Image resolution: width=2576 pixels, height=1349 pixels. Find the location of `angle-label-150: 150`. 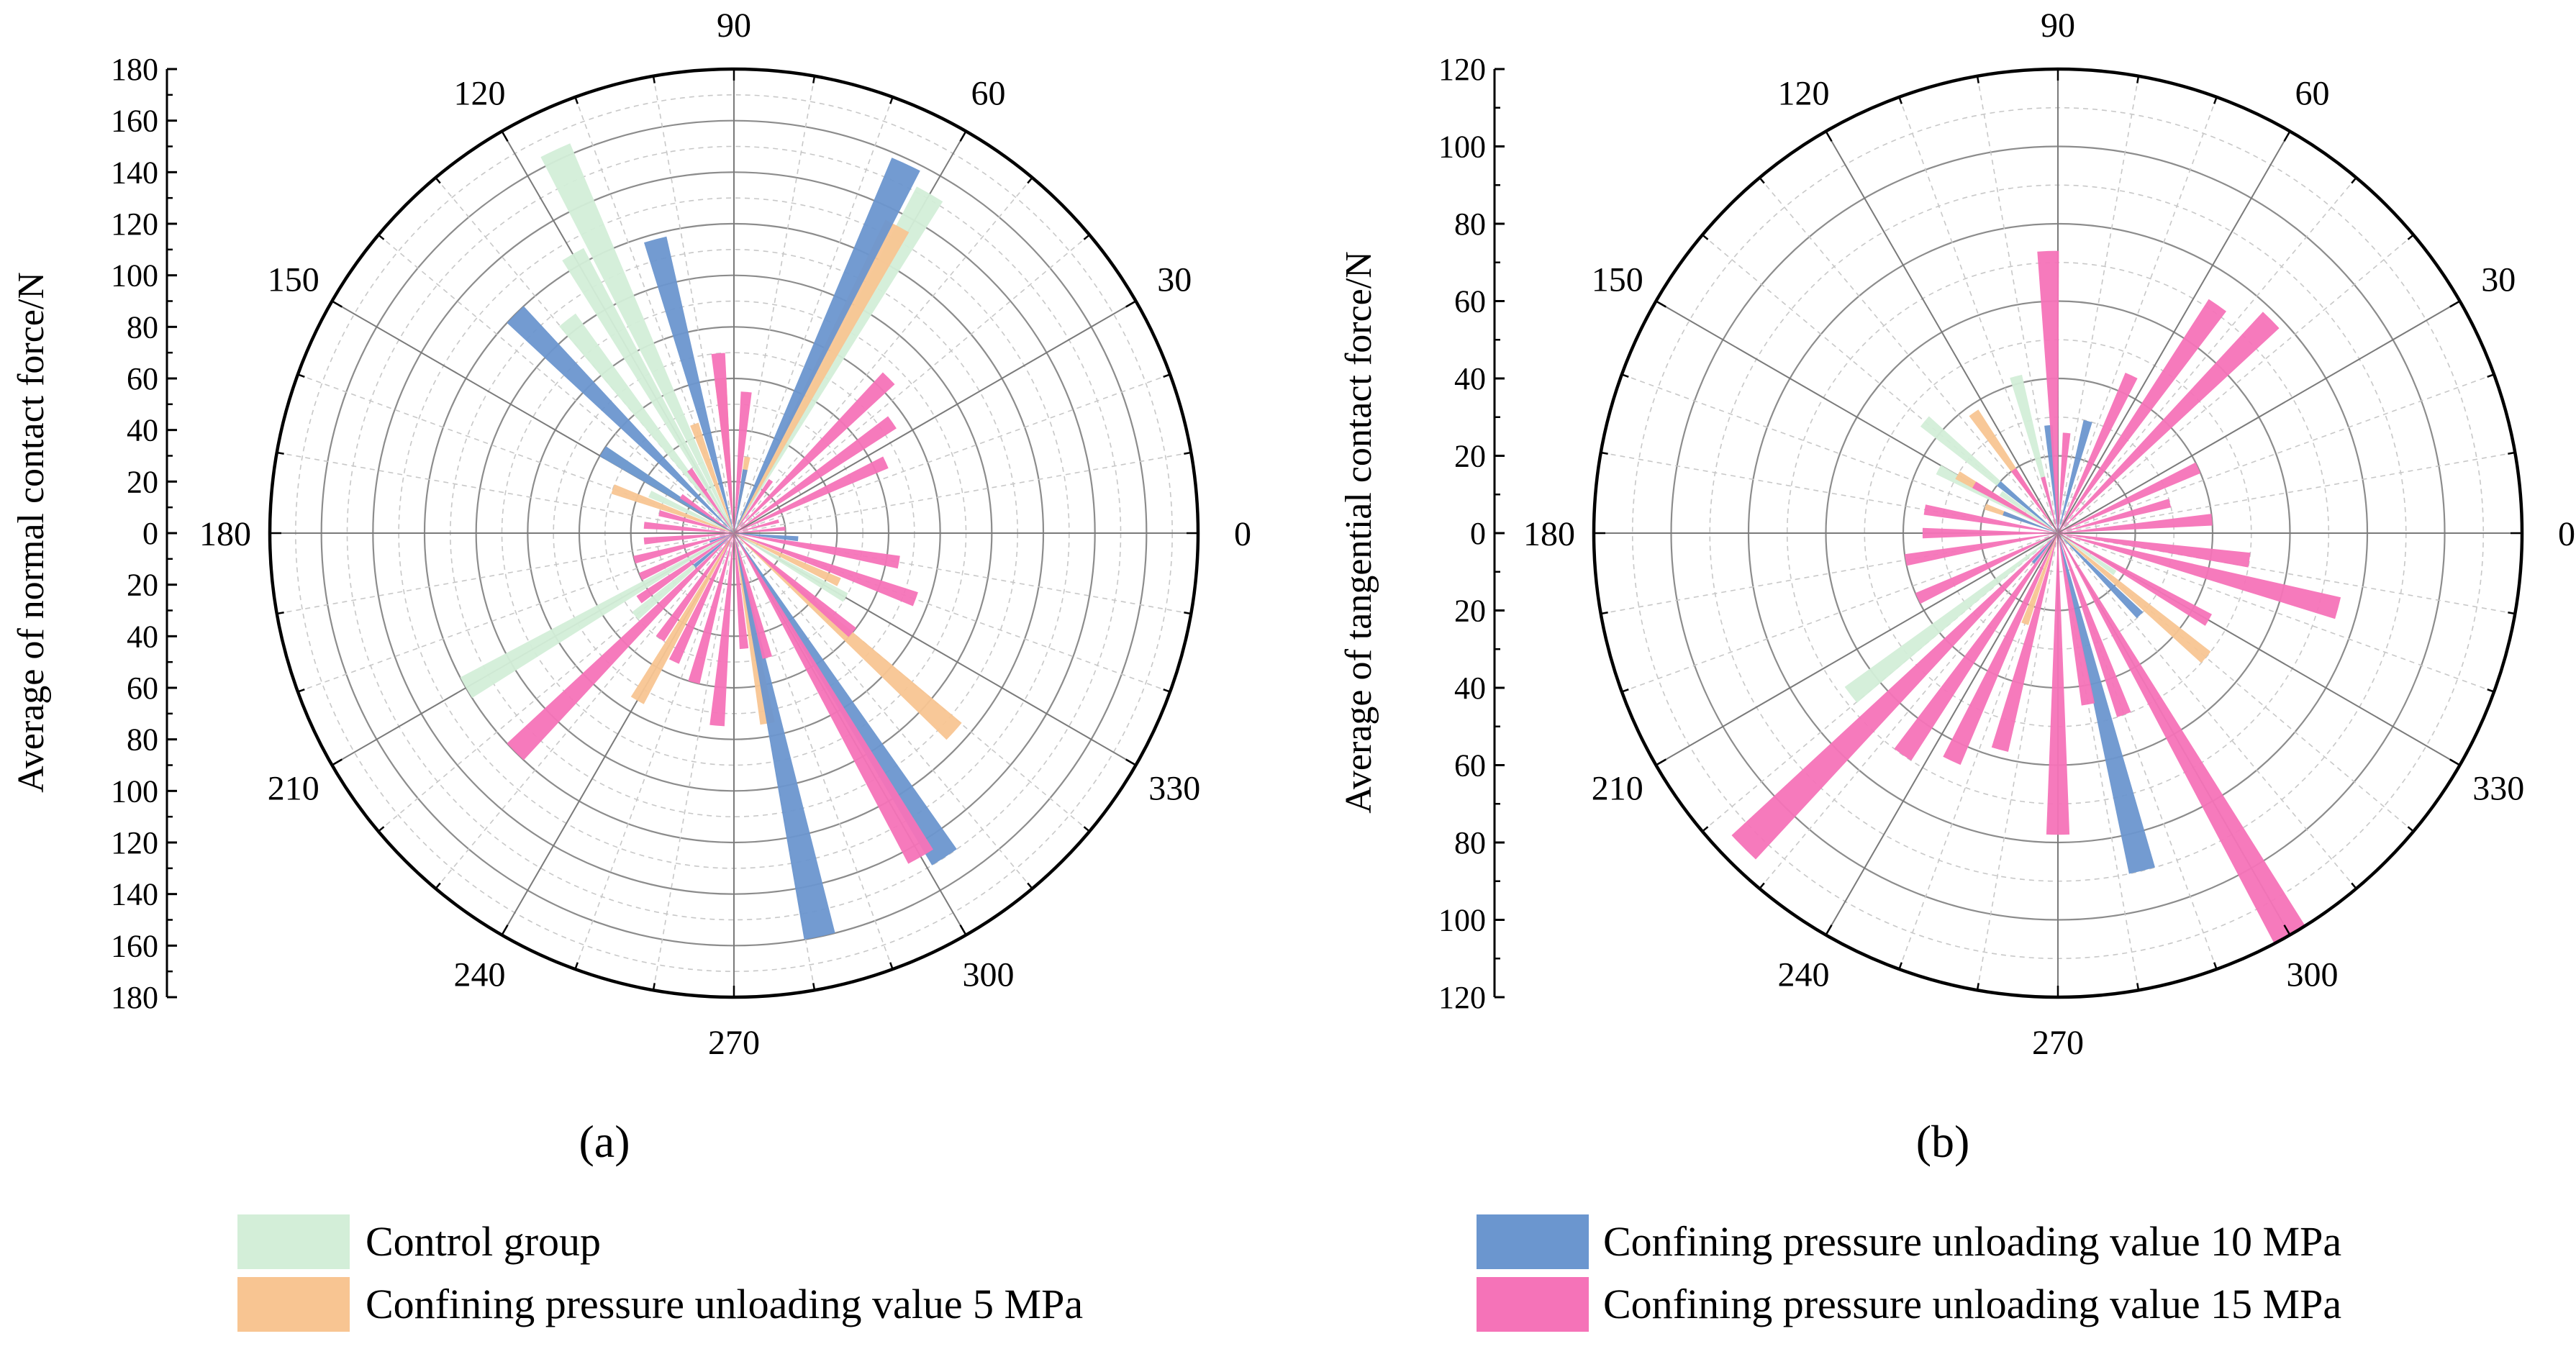

angle-label-150: 150 is located at coordinates (293, 280).